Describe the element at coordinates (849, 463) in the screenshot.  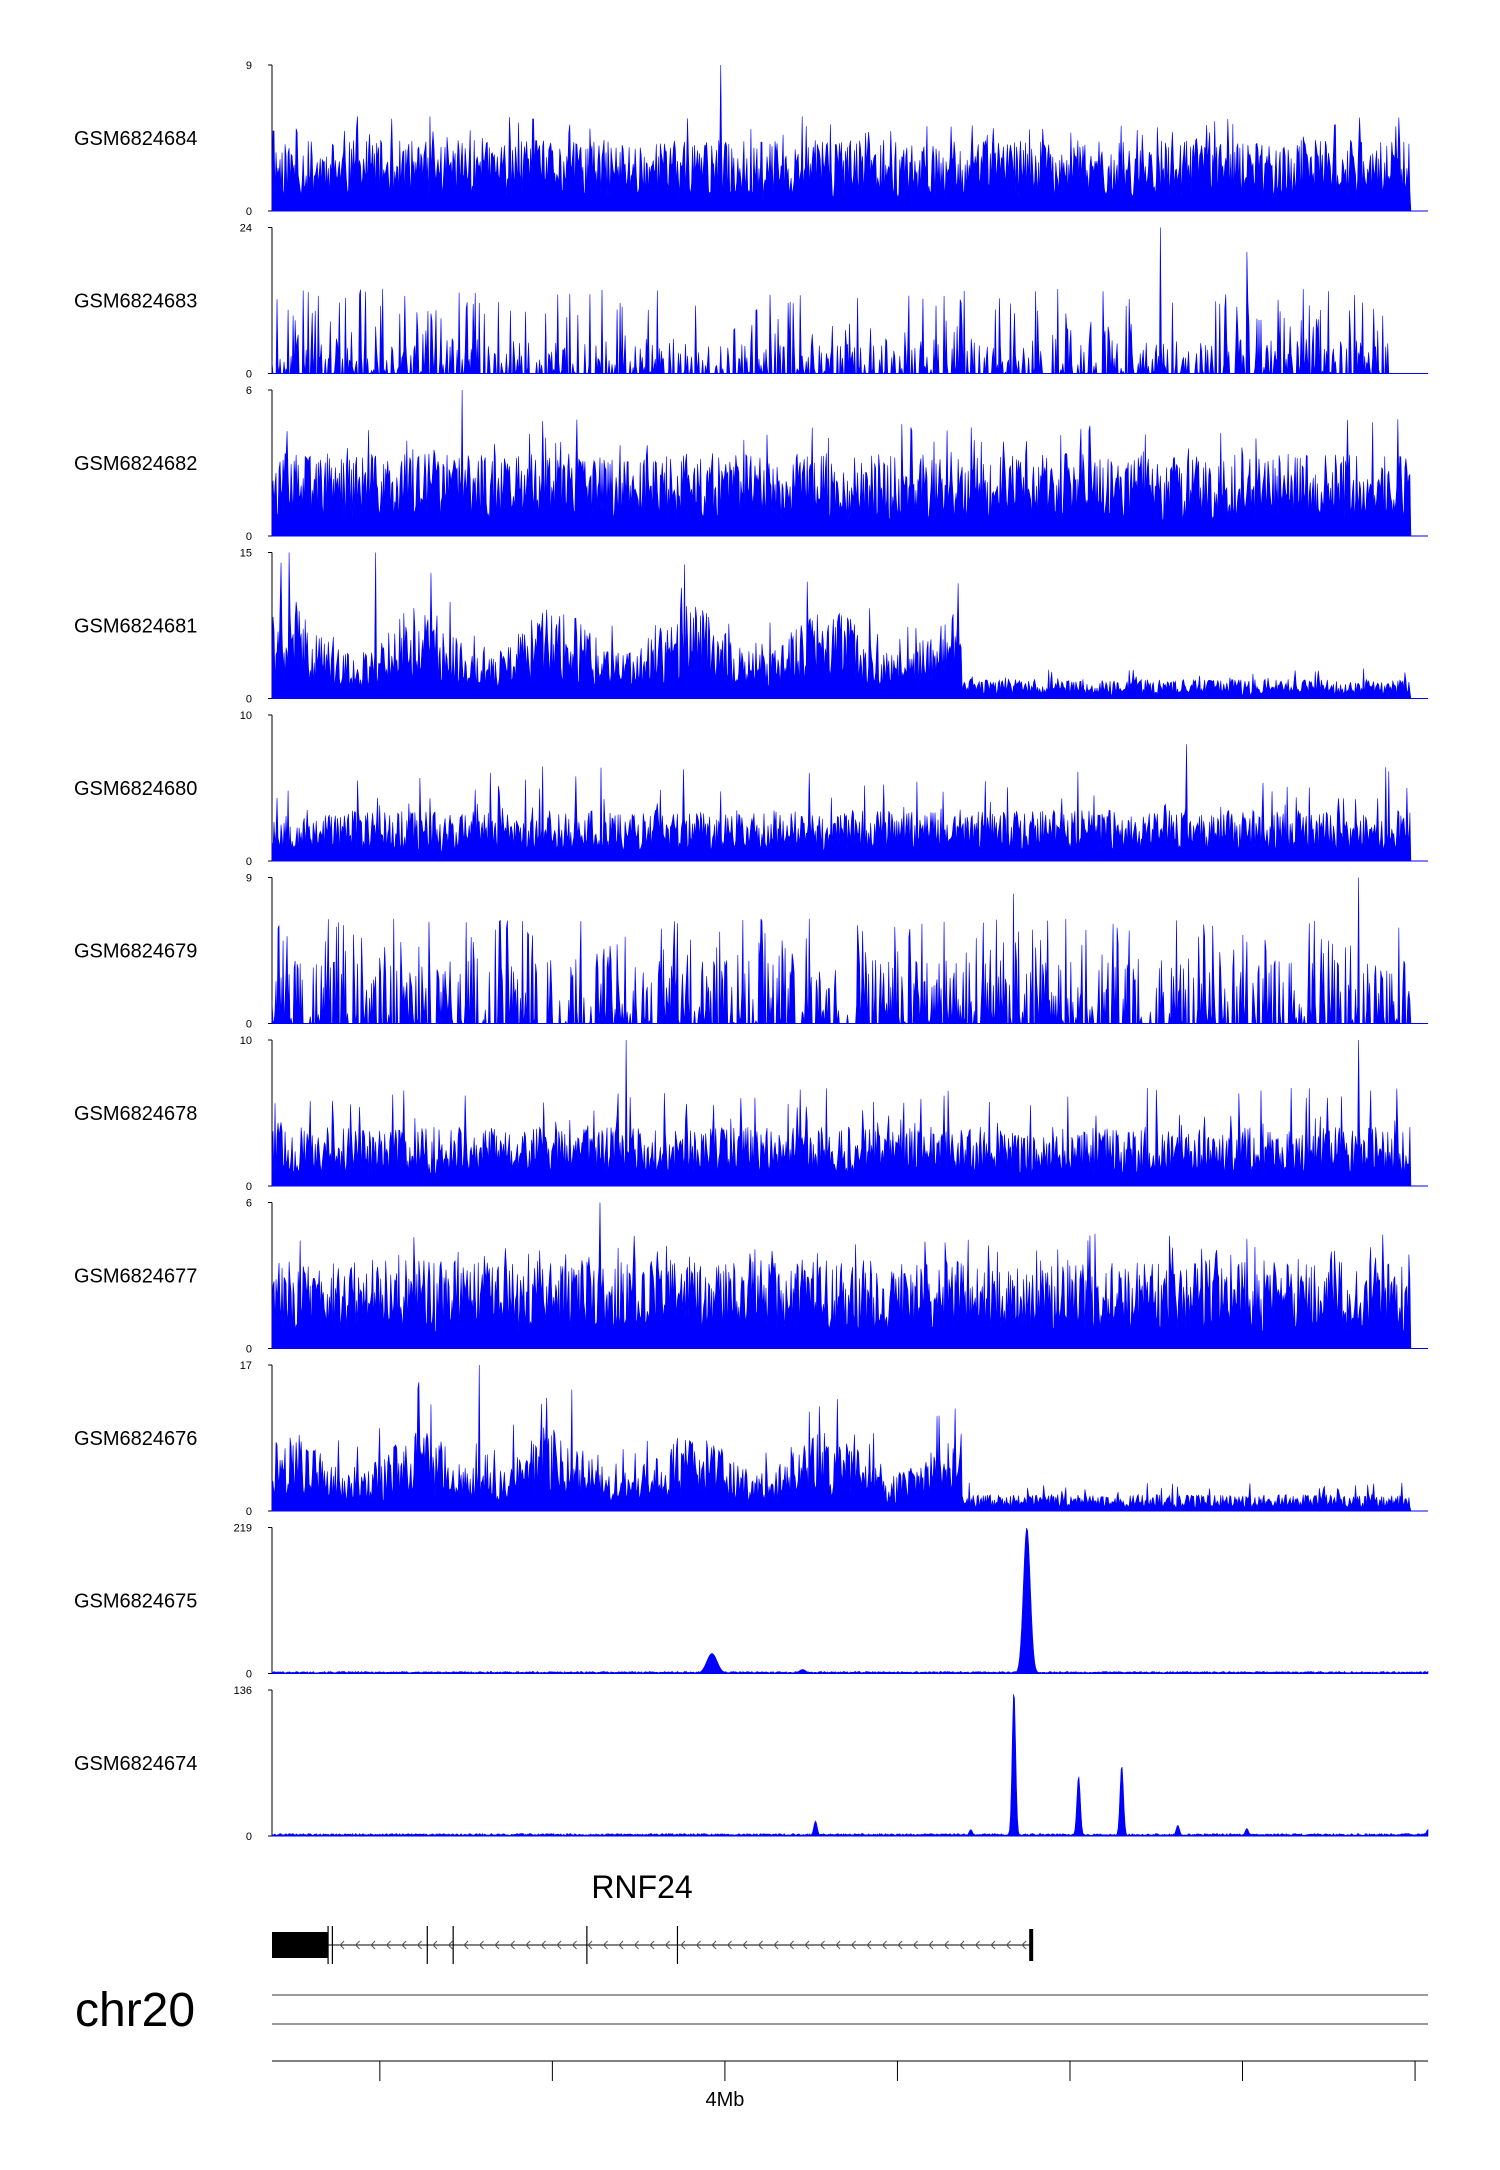
I see `signal-area-GSM6824682` at that location.